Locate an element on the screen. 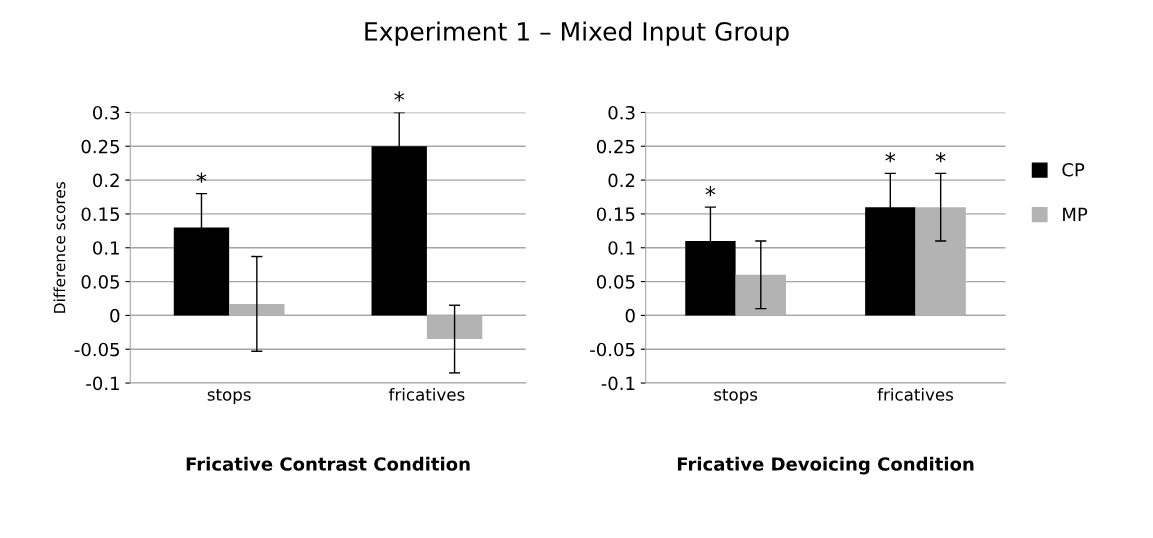 The width and height of the screenshot is (1153, 538). text: Experiment 1 – Mixed Input Group is located at coordinates (577, 33).